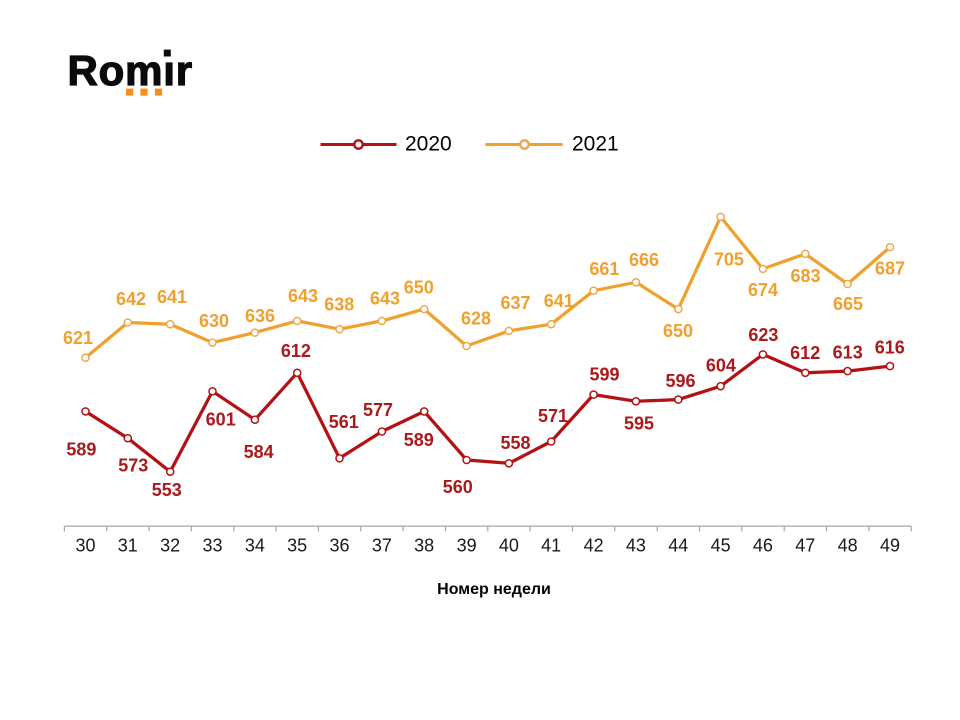 This screenshot has height=720, width=960. Describe the element at coordinates (170, 546) in the screenshot. I see `svg-text: 32` at that location.